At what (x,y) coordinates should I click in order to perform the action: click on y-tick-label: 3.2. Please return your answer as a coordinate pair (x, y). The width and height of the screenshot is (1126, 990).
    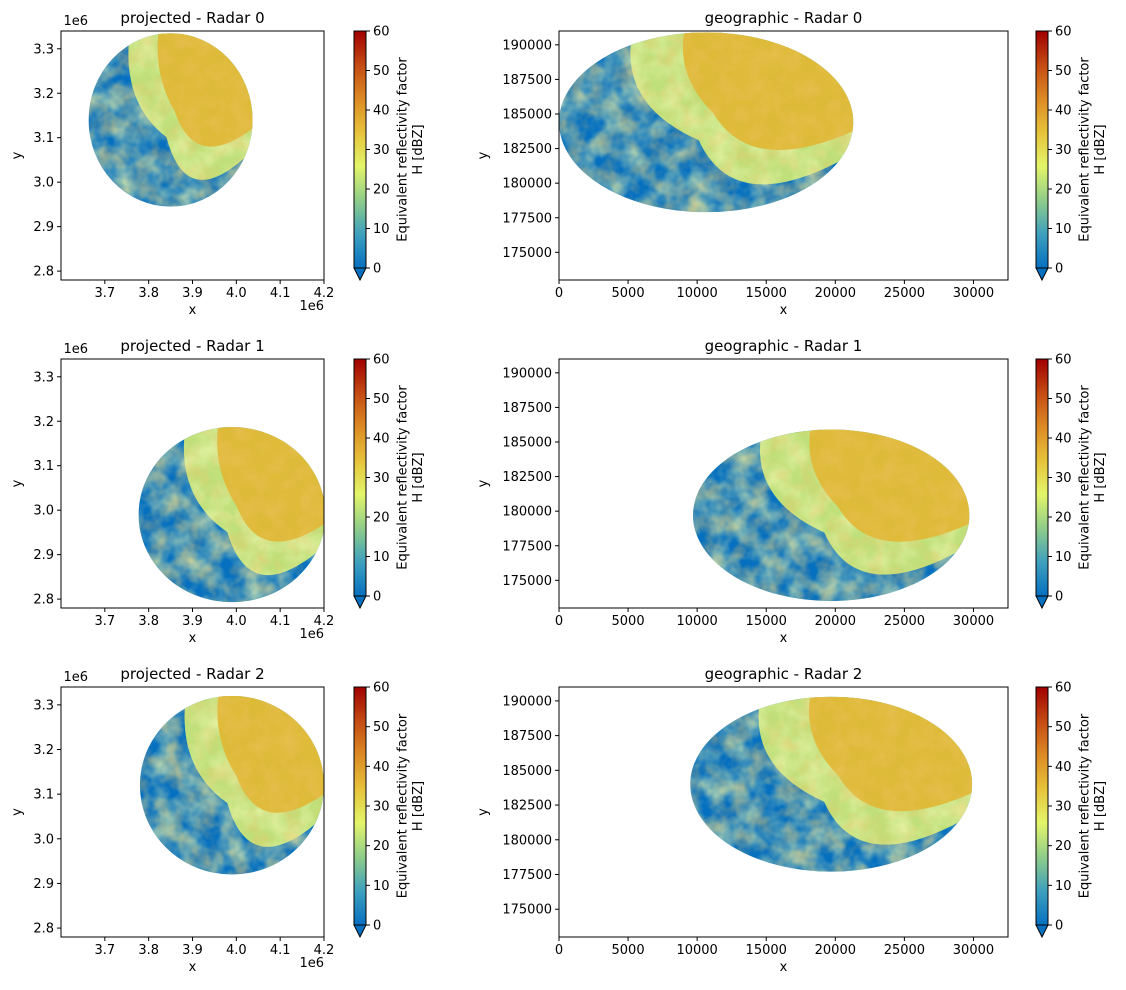
    Looking at the image, I should click on (43, 422).